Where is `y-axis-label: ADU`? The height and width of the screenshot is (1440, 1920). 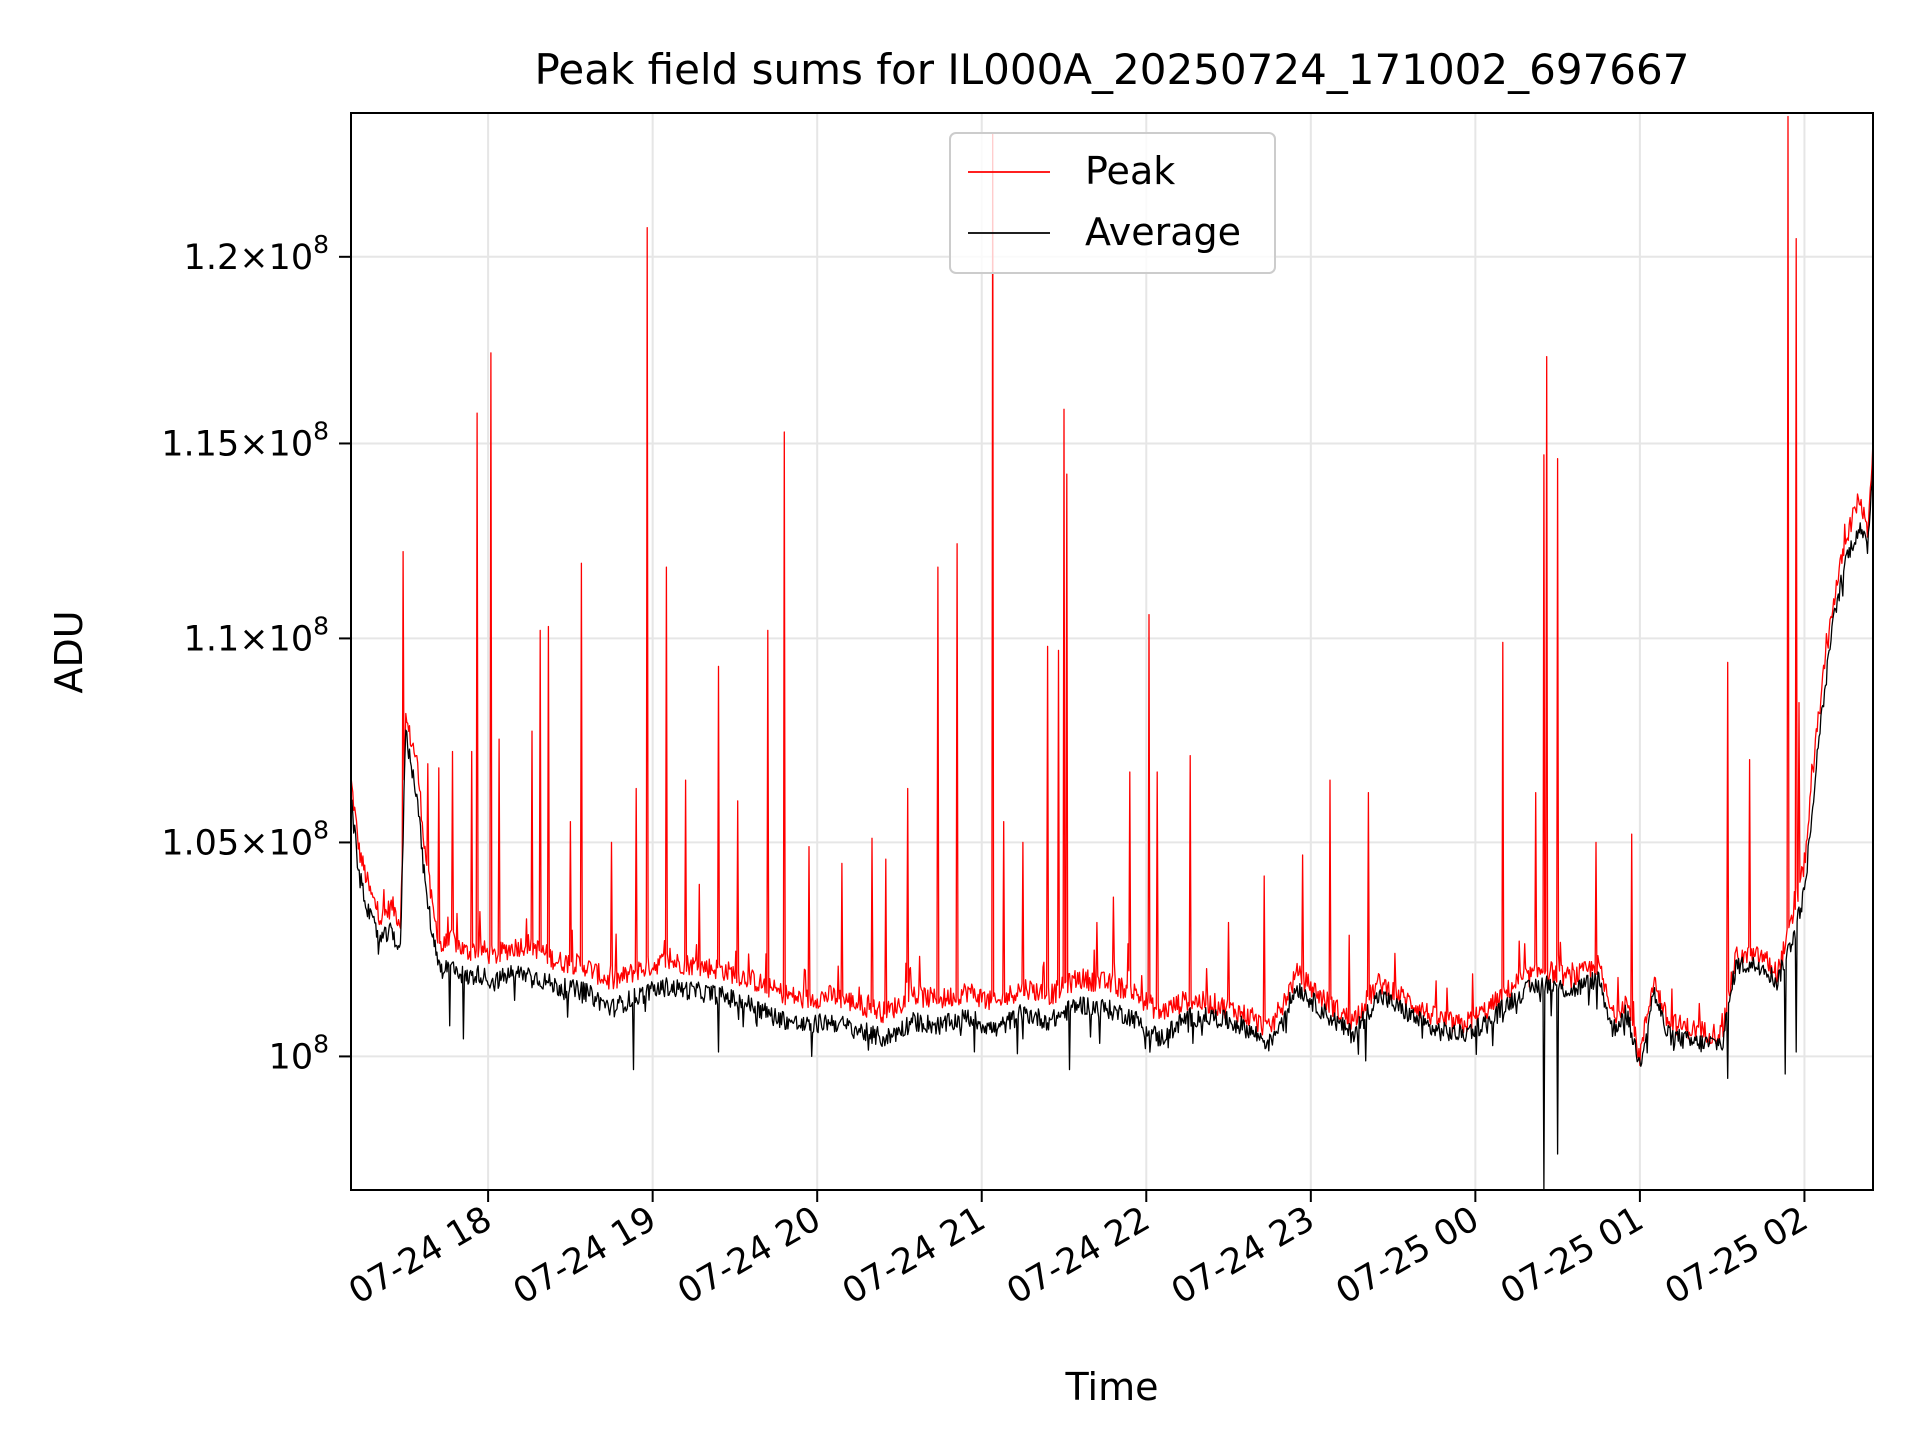
y-axis-label: ADU is located at coordinates (69, 651).